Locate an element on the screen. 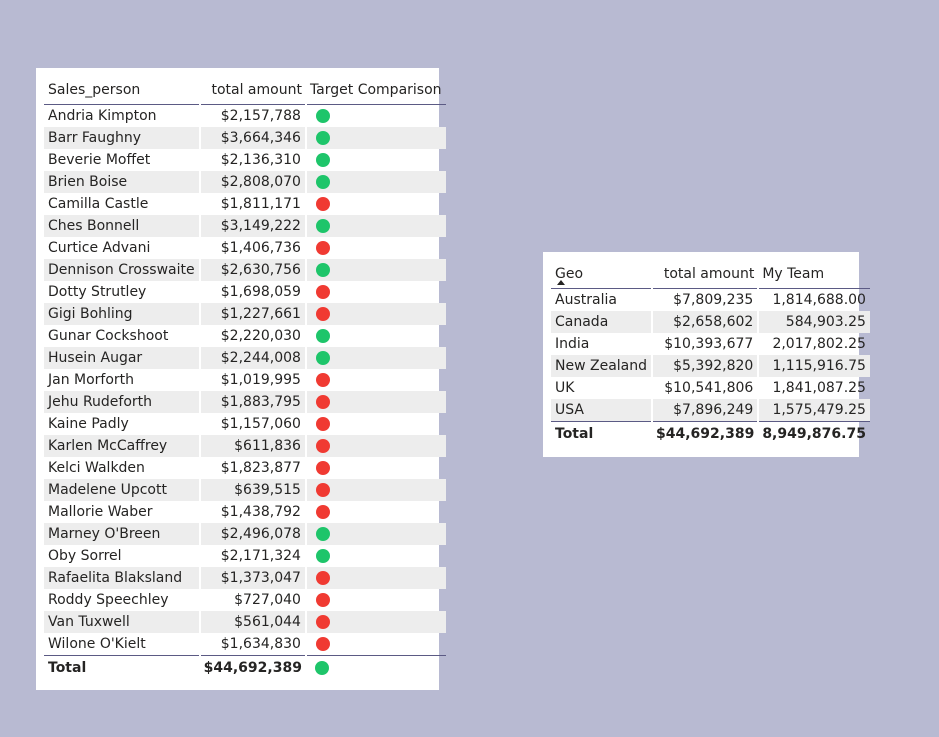 The image size is (939, 737). table-row: Jehu Rudeforth $1,883,795 is located at coordinates (245, 402).